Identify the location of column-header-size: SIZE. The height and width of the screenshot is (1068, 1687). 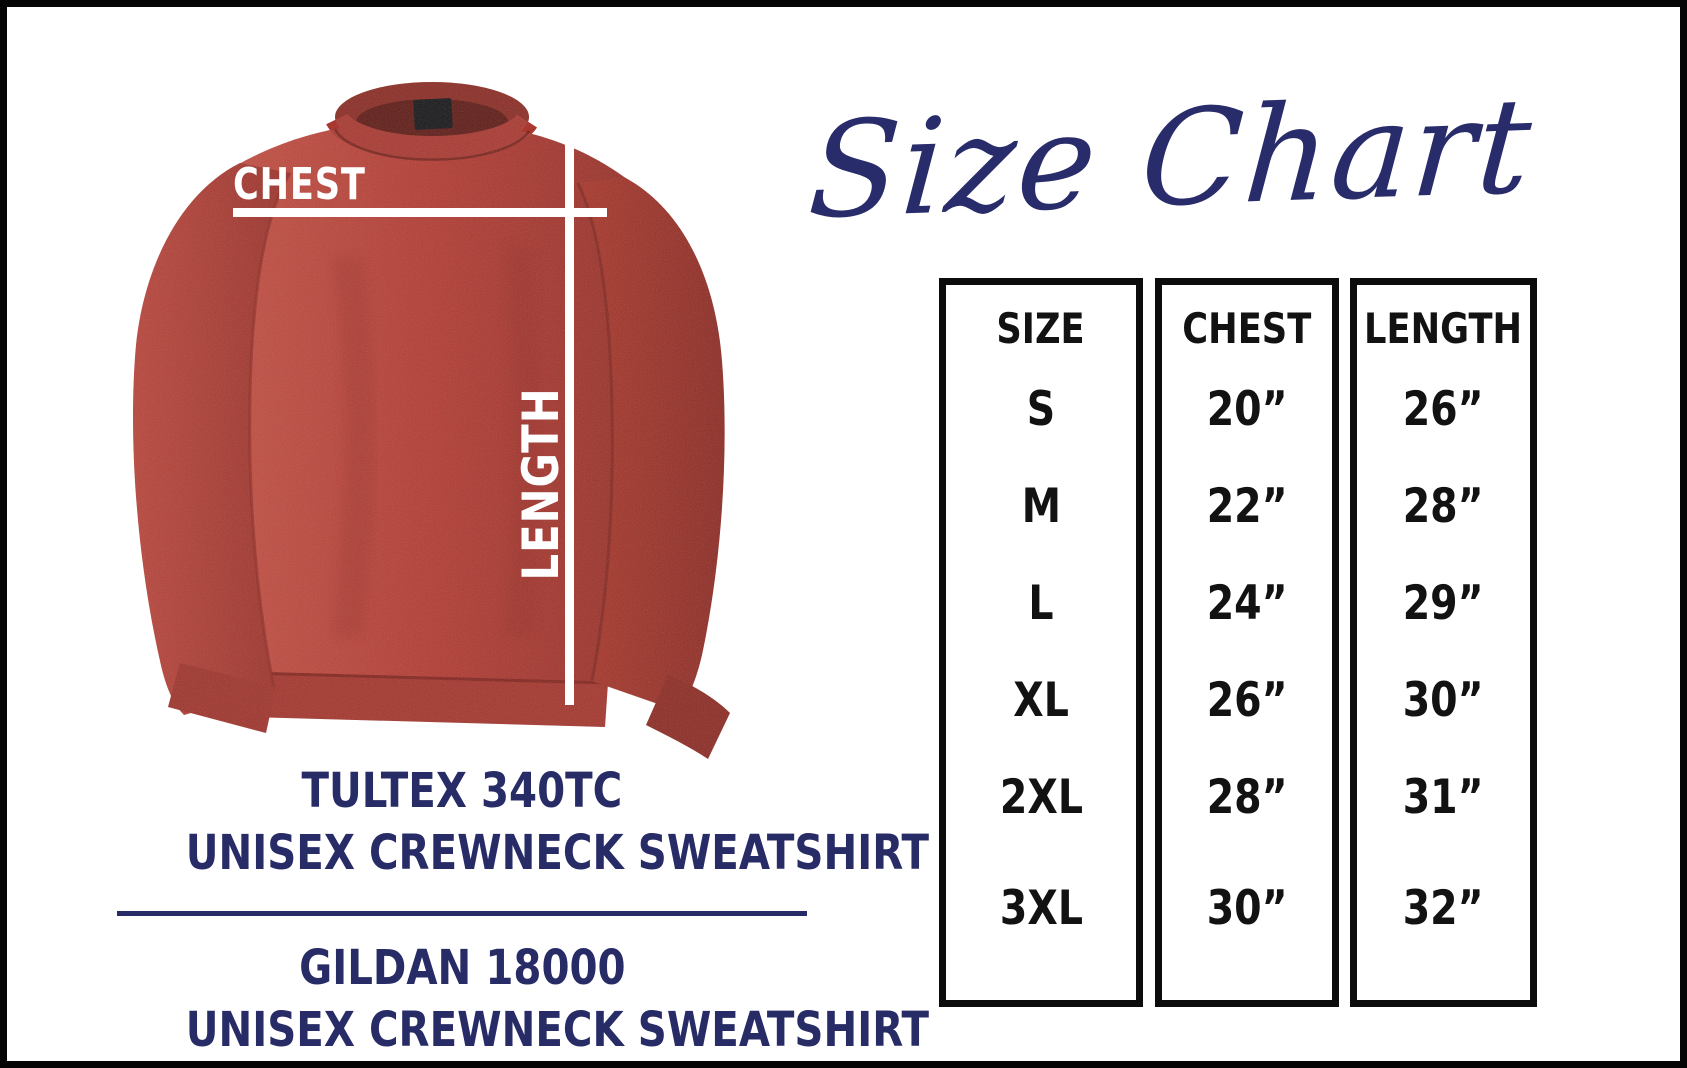
(1041, 328).